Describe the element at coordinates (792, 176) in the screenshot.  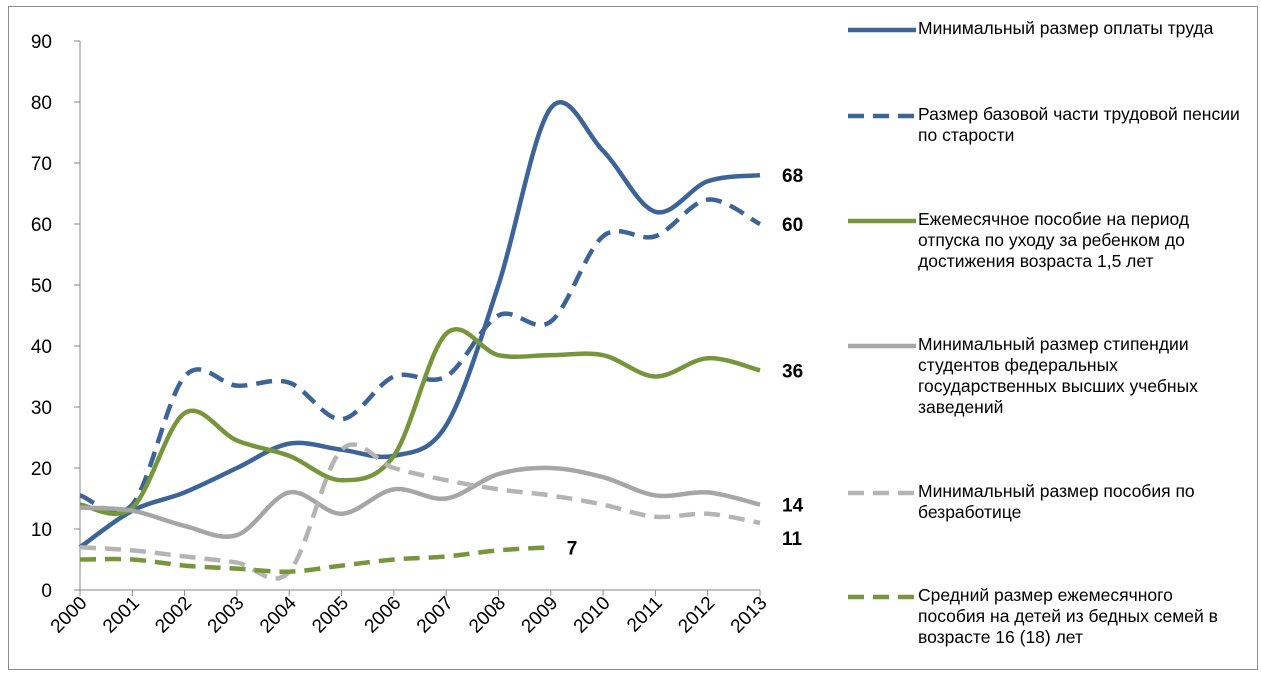
I see `data-label: 68` at that location.